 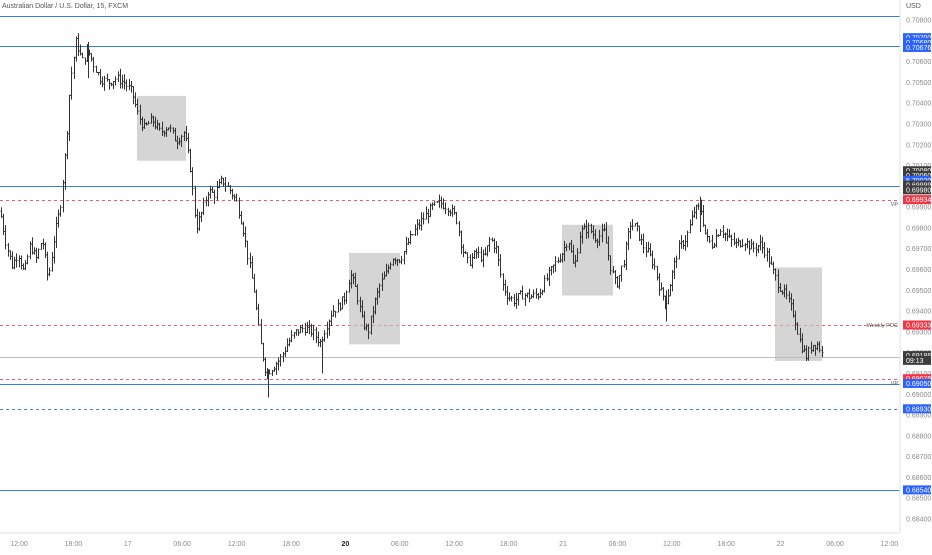 What do you see at coordinates (454, 544) in the screenshot?
I see `x-tick-8: 12:00` at bounding box center [454, 544].